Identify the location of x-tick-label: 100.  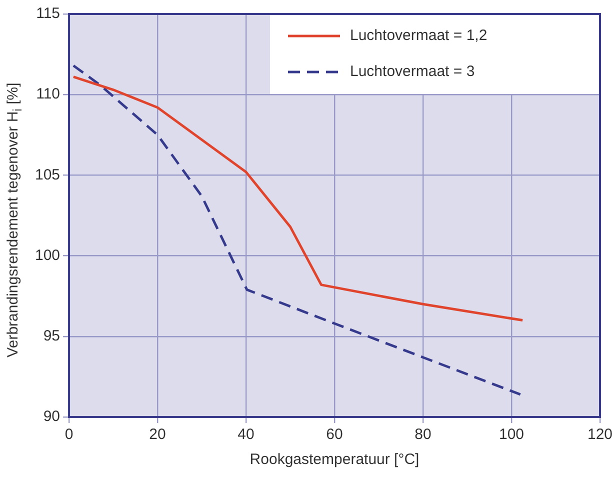
(511, 435).